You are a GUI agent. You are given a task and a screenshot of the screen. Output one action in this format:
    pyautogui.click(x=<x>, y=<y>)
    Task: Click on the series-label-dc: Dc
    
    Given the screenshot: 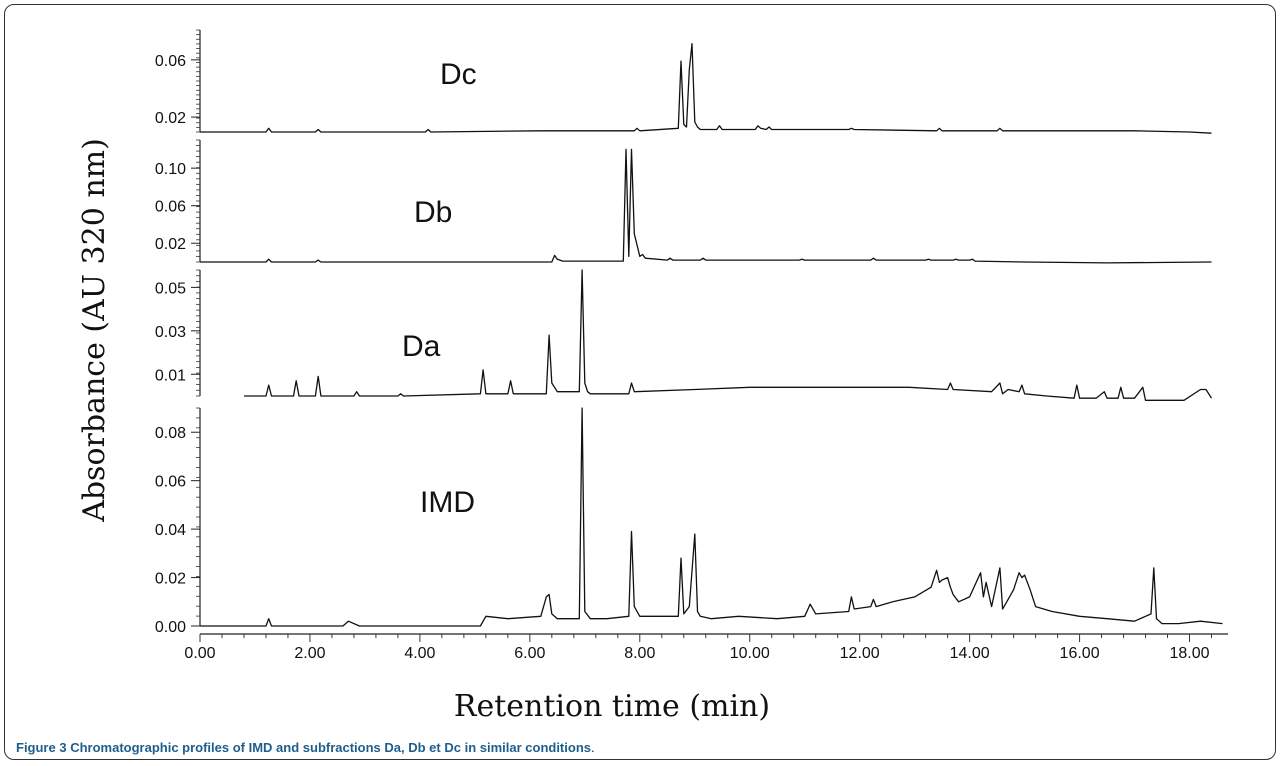 What is the action you would take?
    pyautogui.click(x=458, y=74)
    